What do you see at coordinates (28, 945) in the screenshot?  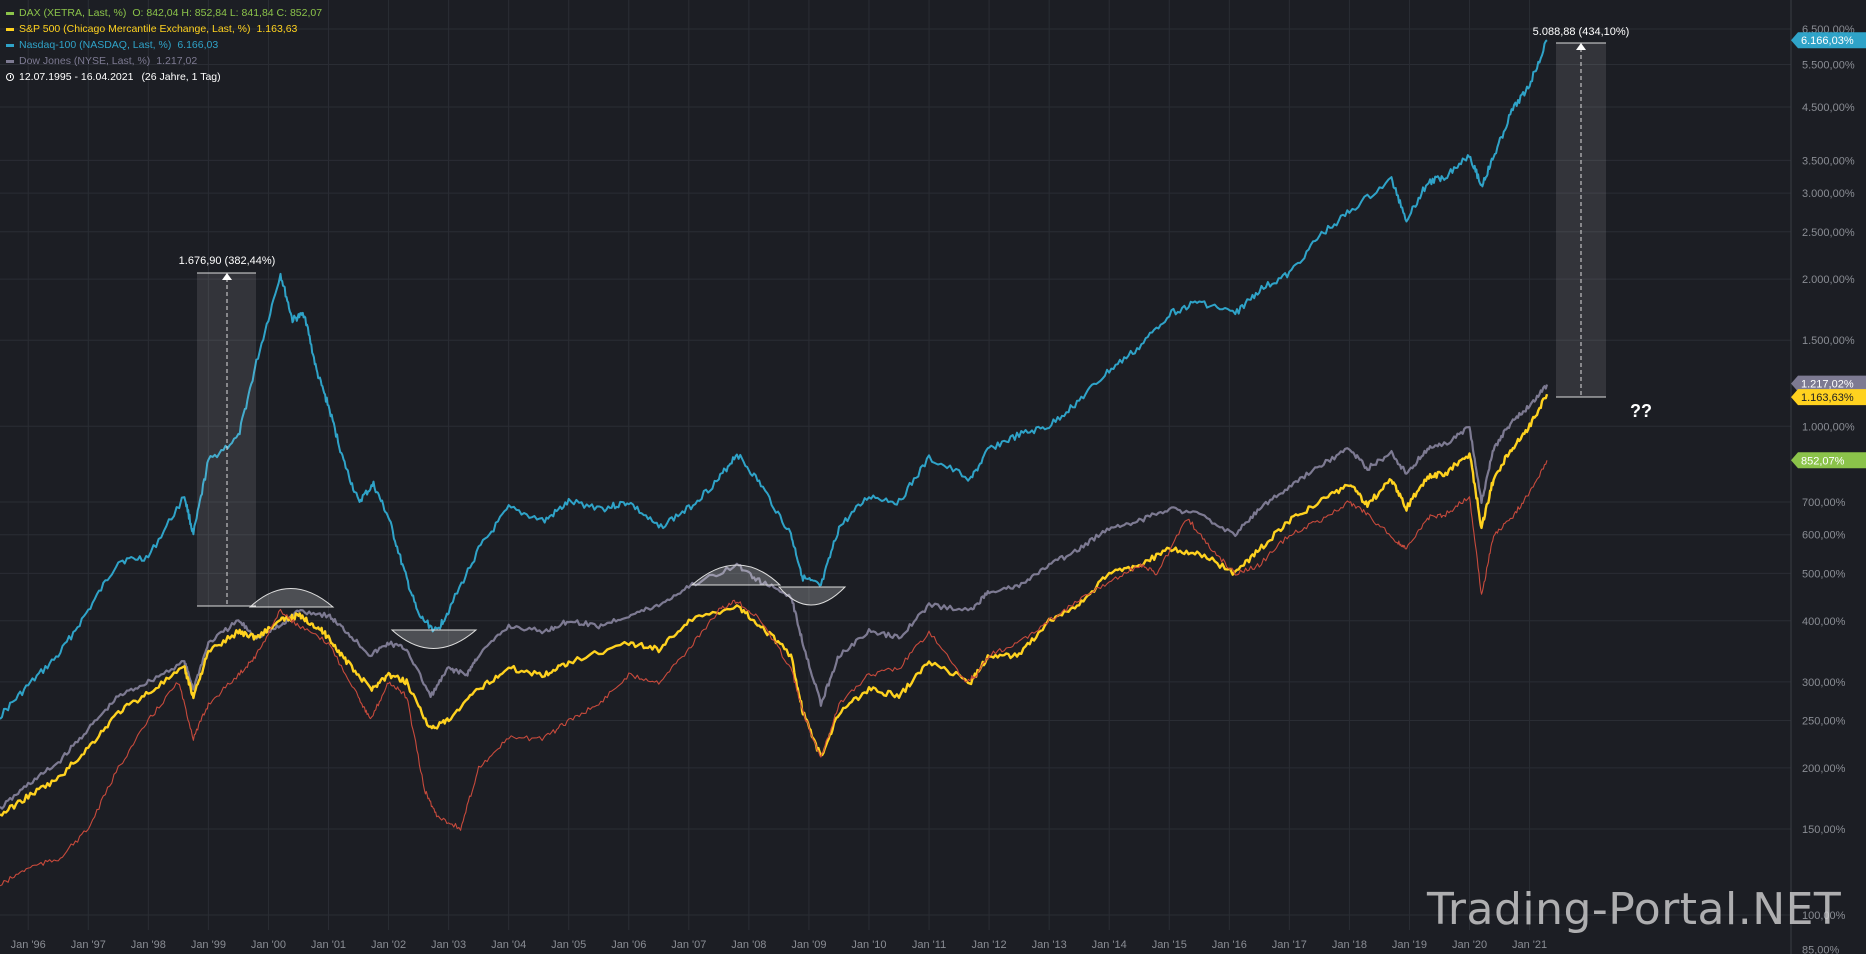 I see `x-tick-label: Jan '96` at bounding box center [28, 945].